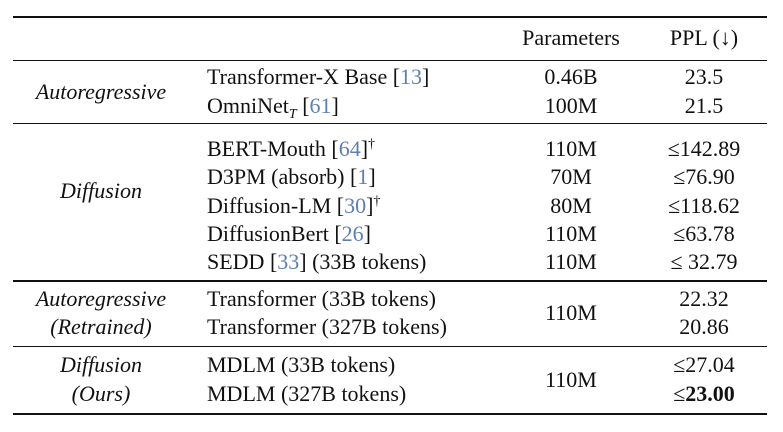 The width and height of the screenshot is (783, 432). What do you see at coordinates (390, 60) in the screenshot?
I see `header-rule` at bounding box center [390, 60].